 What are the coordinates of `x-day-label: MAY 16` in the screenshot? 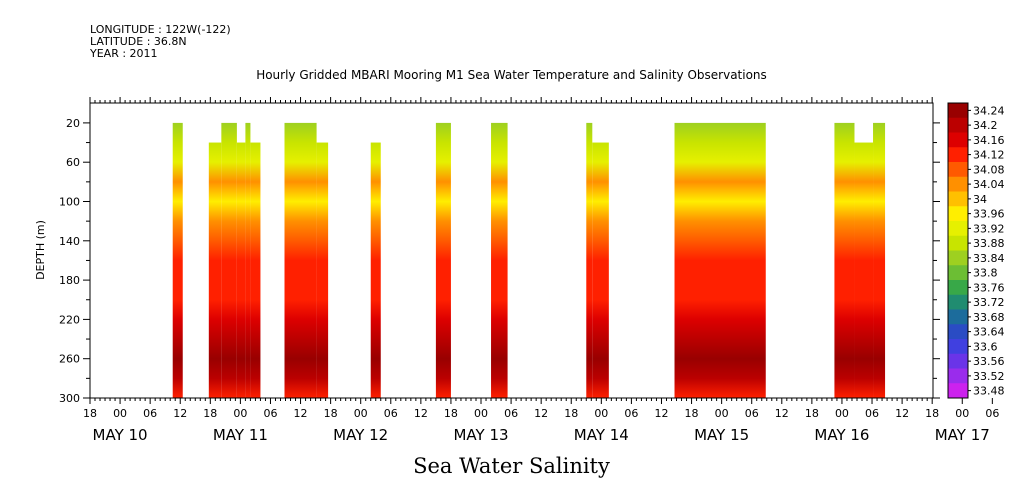 It's located at (841, 435).